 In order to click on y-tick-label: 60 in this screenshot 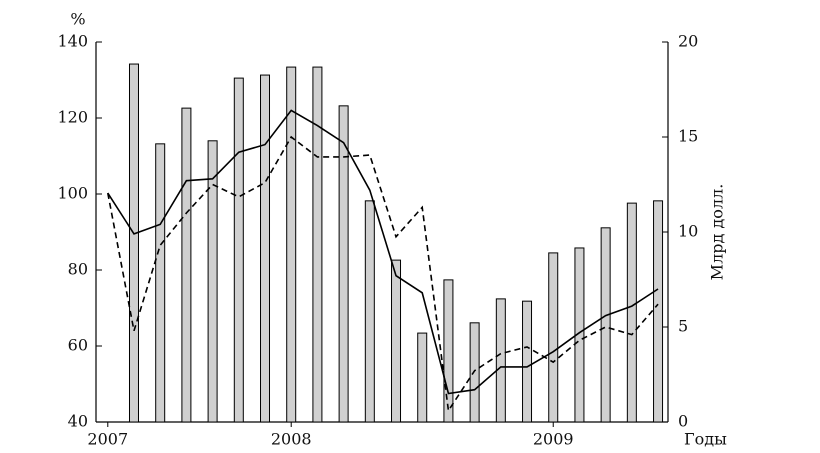, I will do `click(78, 345)`.